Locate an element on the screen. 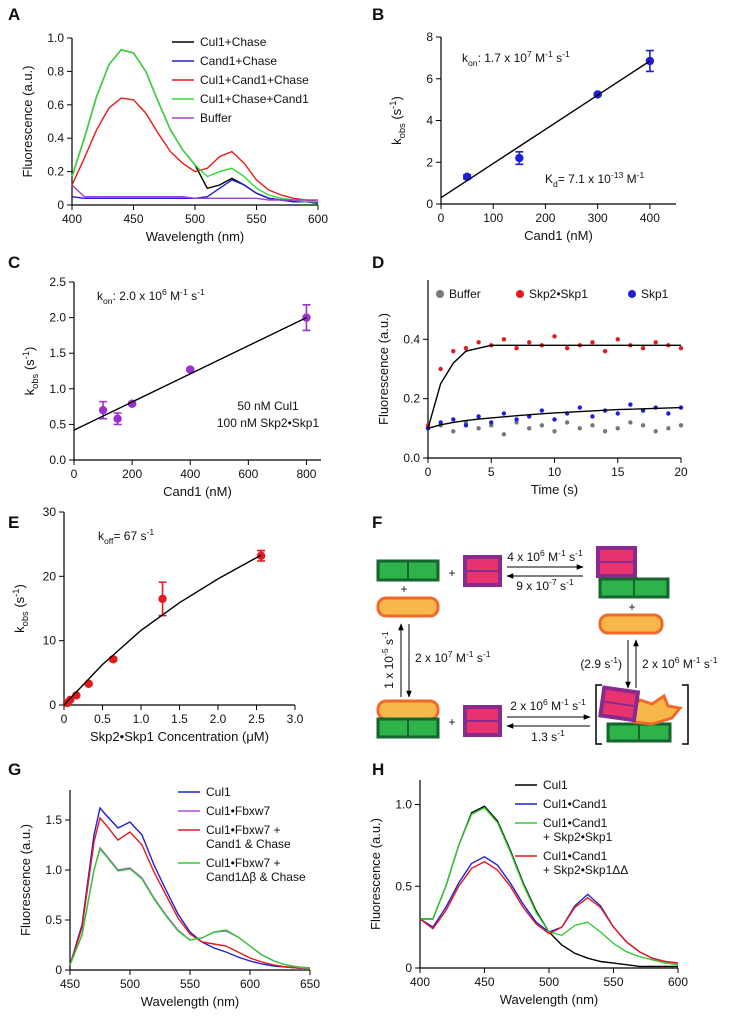  text-line: + Skp2•Skp1ΔΔ is located at coordinates (585, 870).